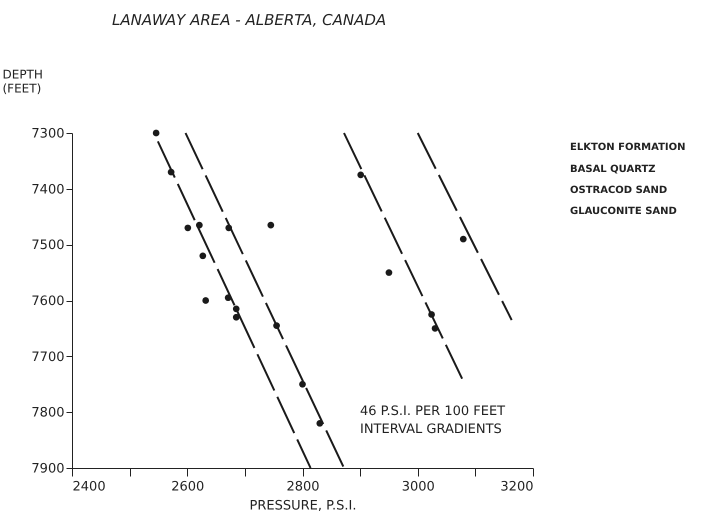 The height and width of the screenshot is (529, 715). Describe the element at coordinates (22, 82) in the screenshot. I see `y-axis-title: DEPTH (FEET)` at that location.